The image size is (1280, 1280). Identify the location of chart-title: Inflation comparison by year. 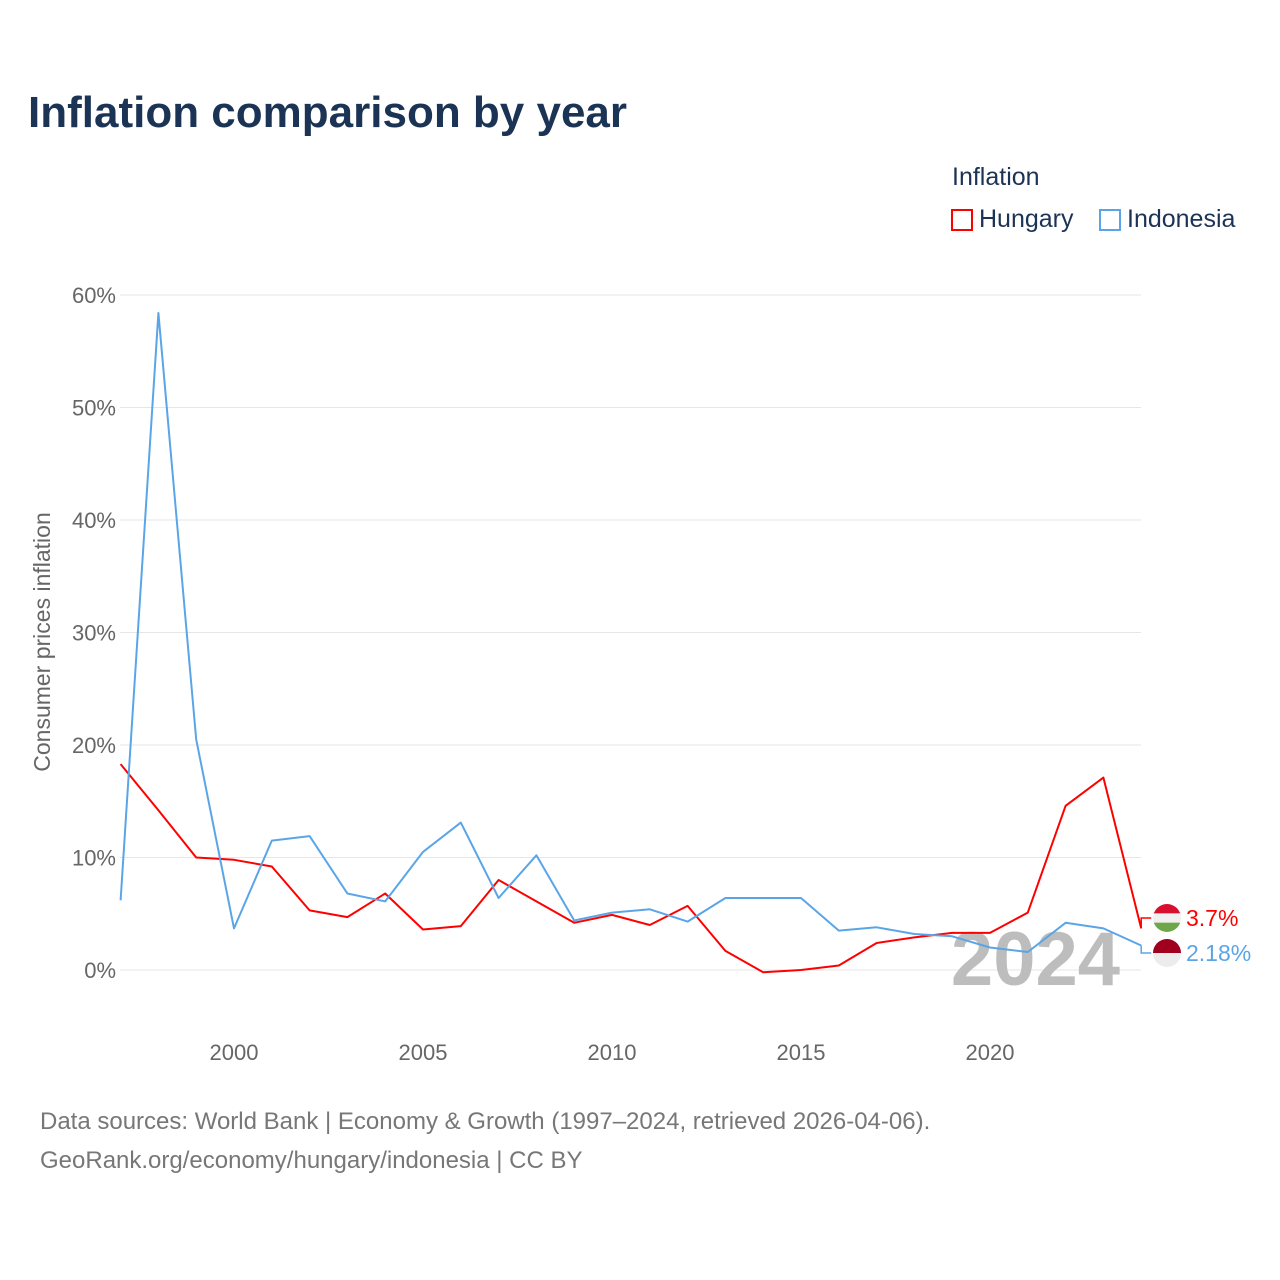
(328, 112).